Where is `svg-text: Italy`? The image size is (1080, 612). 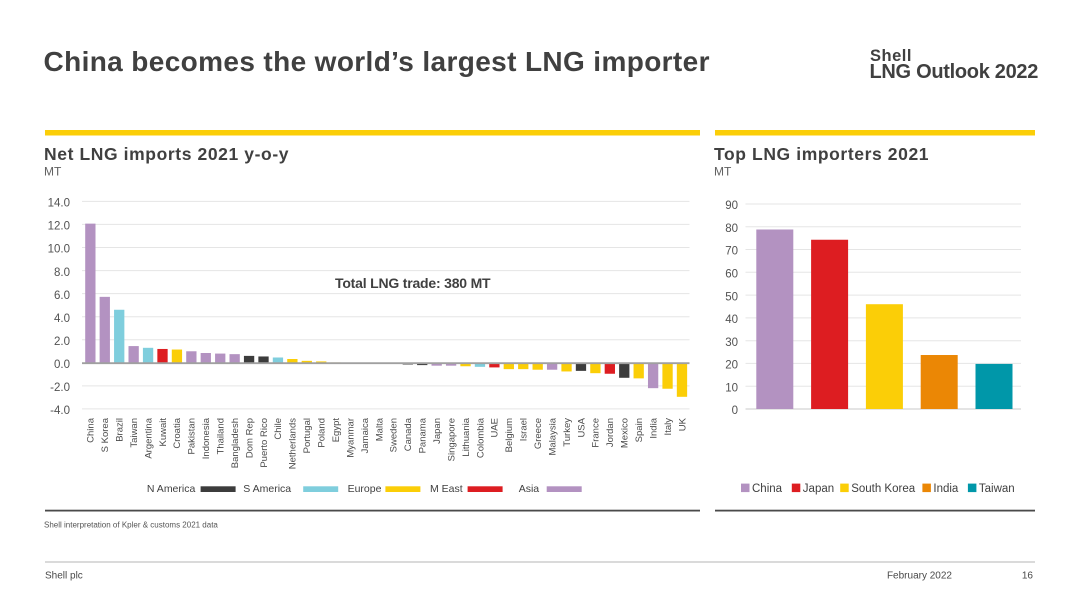
svg-text: Italy is located at coordinates (668, 427).